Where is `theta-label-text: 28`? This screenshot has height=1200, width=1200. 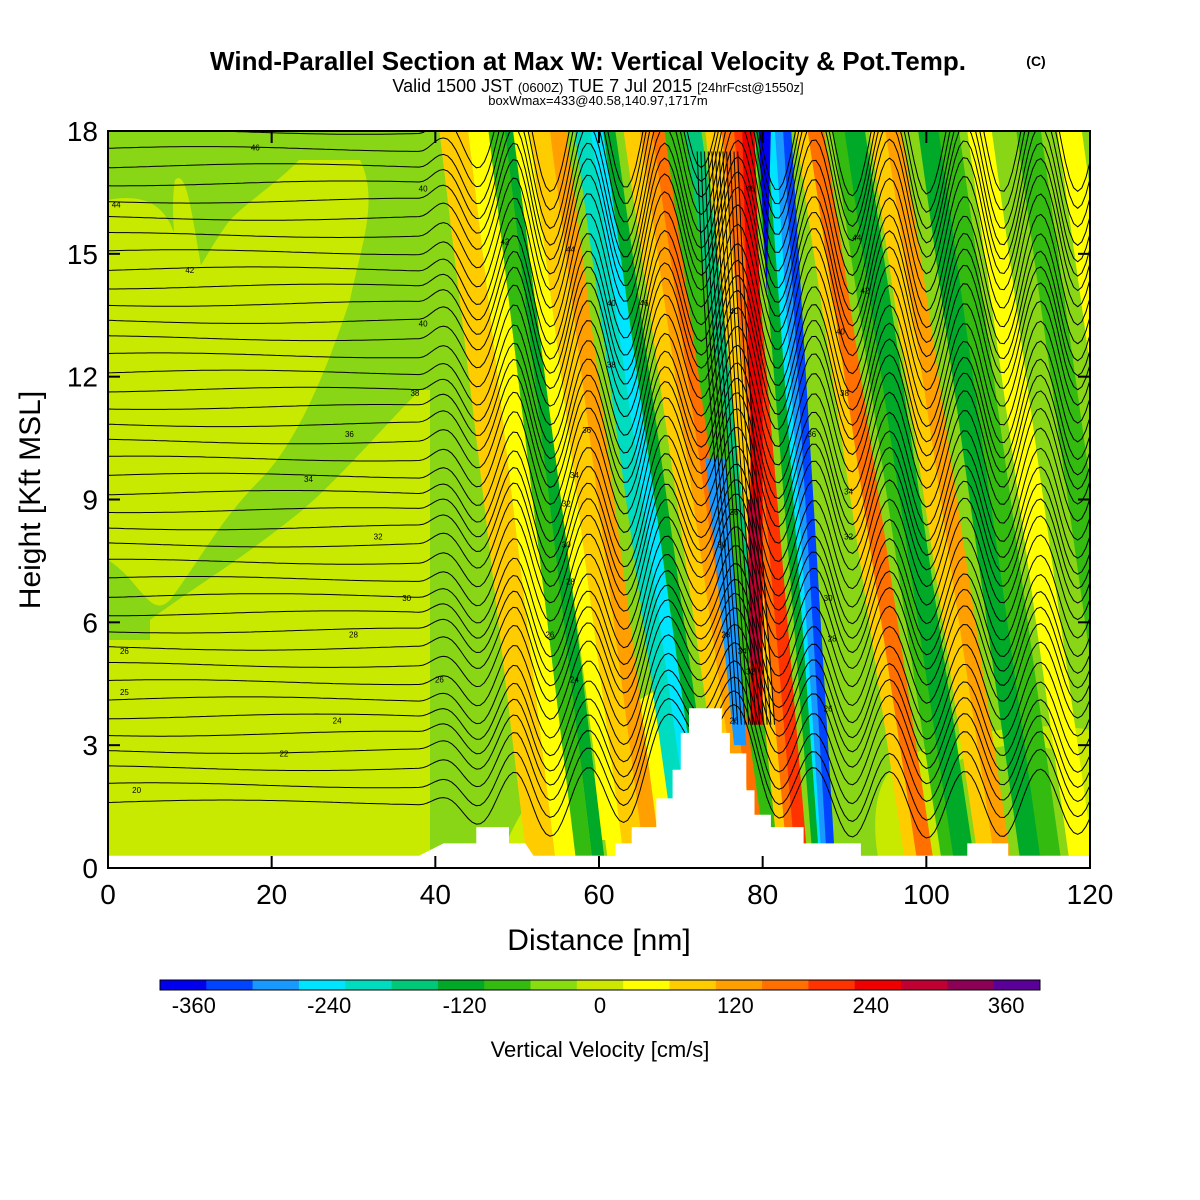
theta-label-text: 28 is located at coordinates (570, 581).